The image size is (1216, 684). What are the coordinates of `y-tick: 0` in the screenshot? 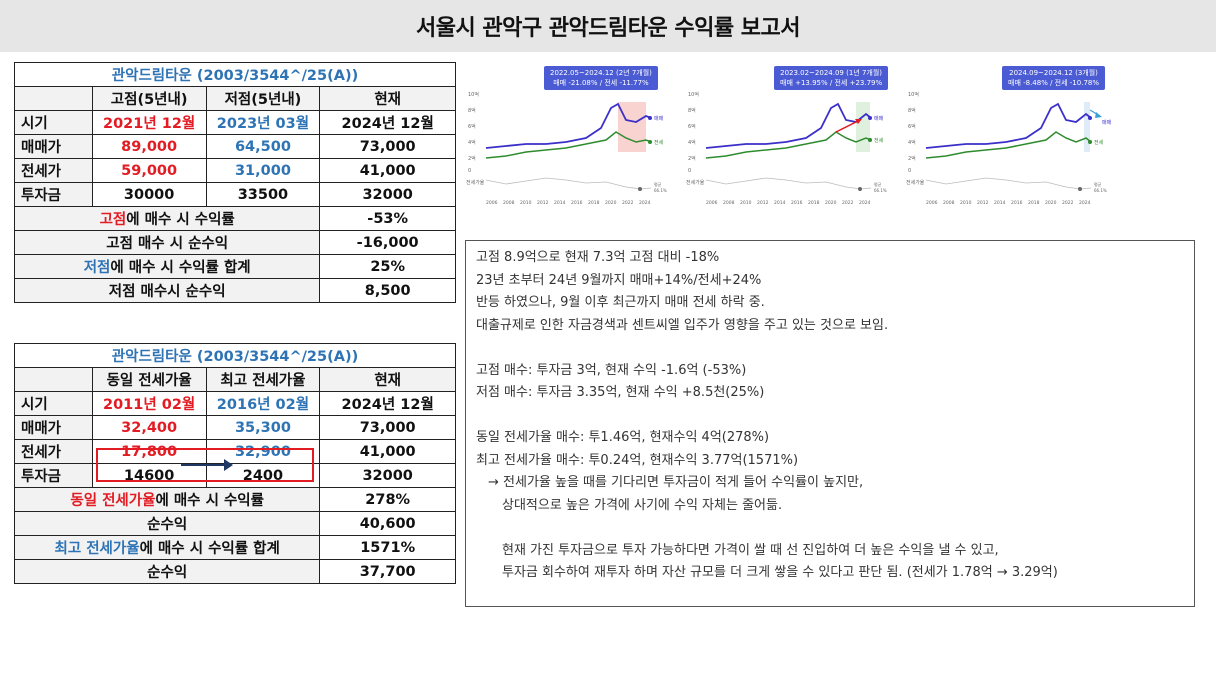 It's located at (689, 171).